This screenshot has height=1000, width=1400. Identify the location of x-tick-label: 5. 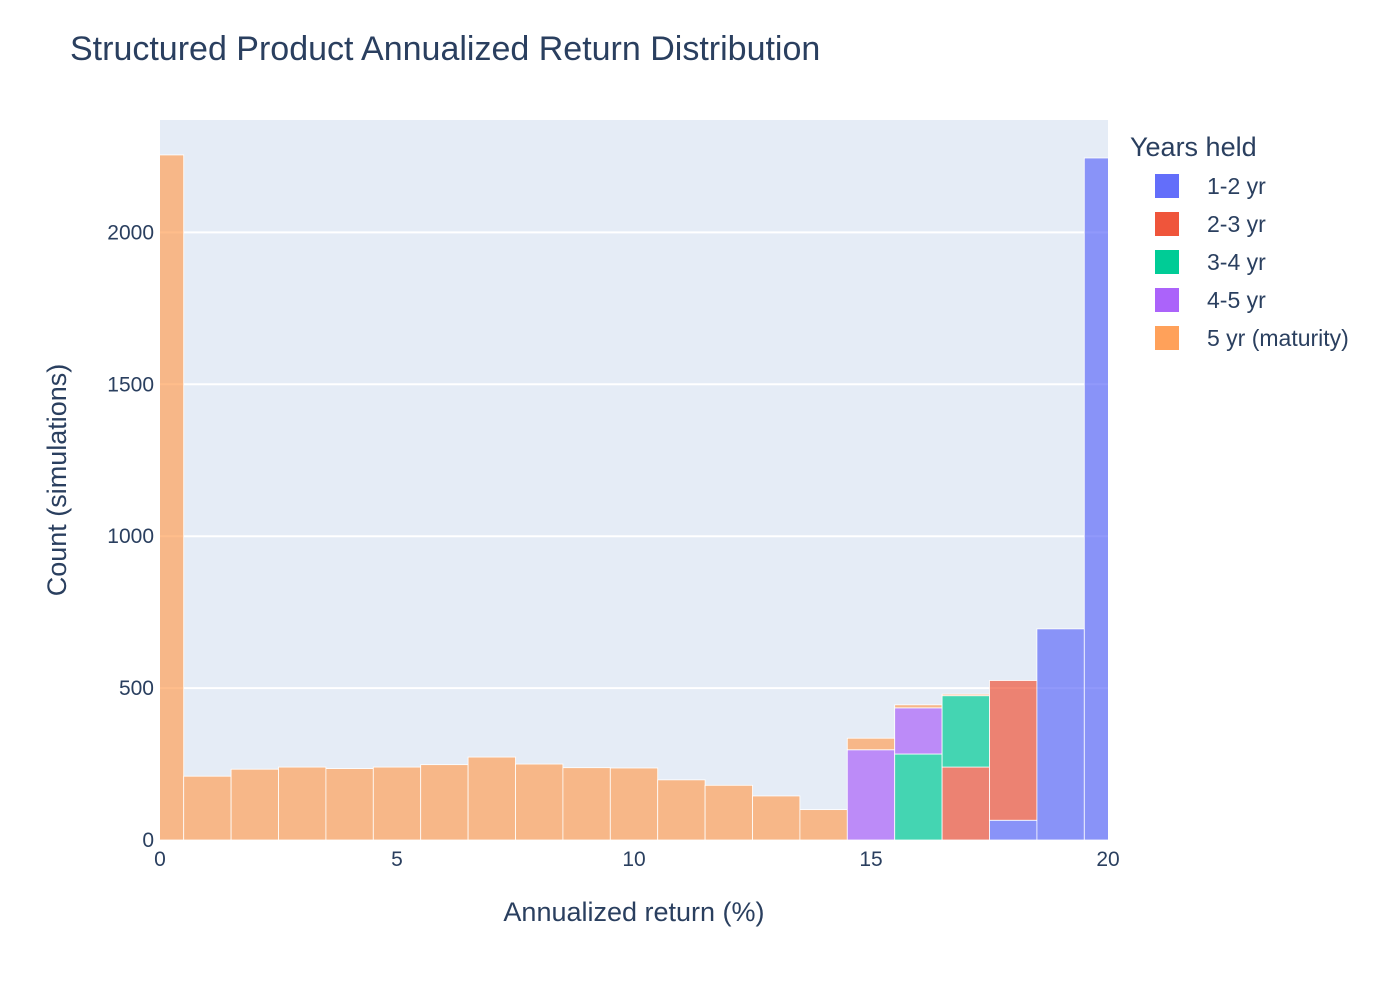
(397, 859).